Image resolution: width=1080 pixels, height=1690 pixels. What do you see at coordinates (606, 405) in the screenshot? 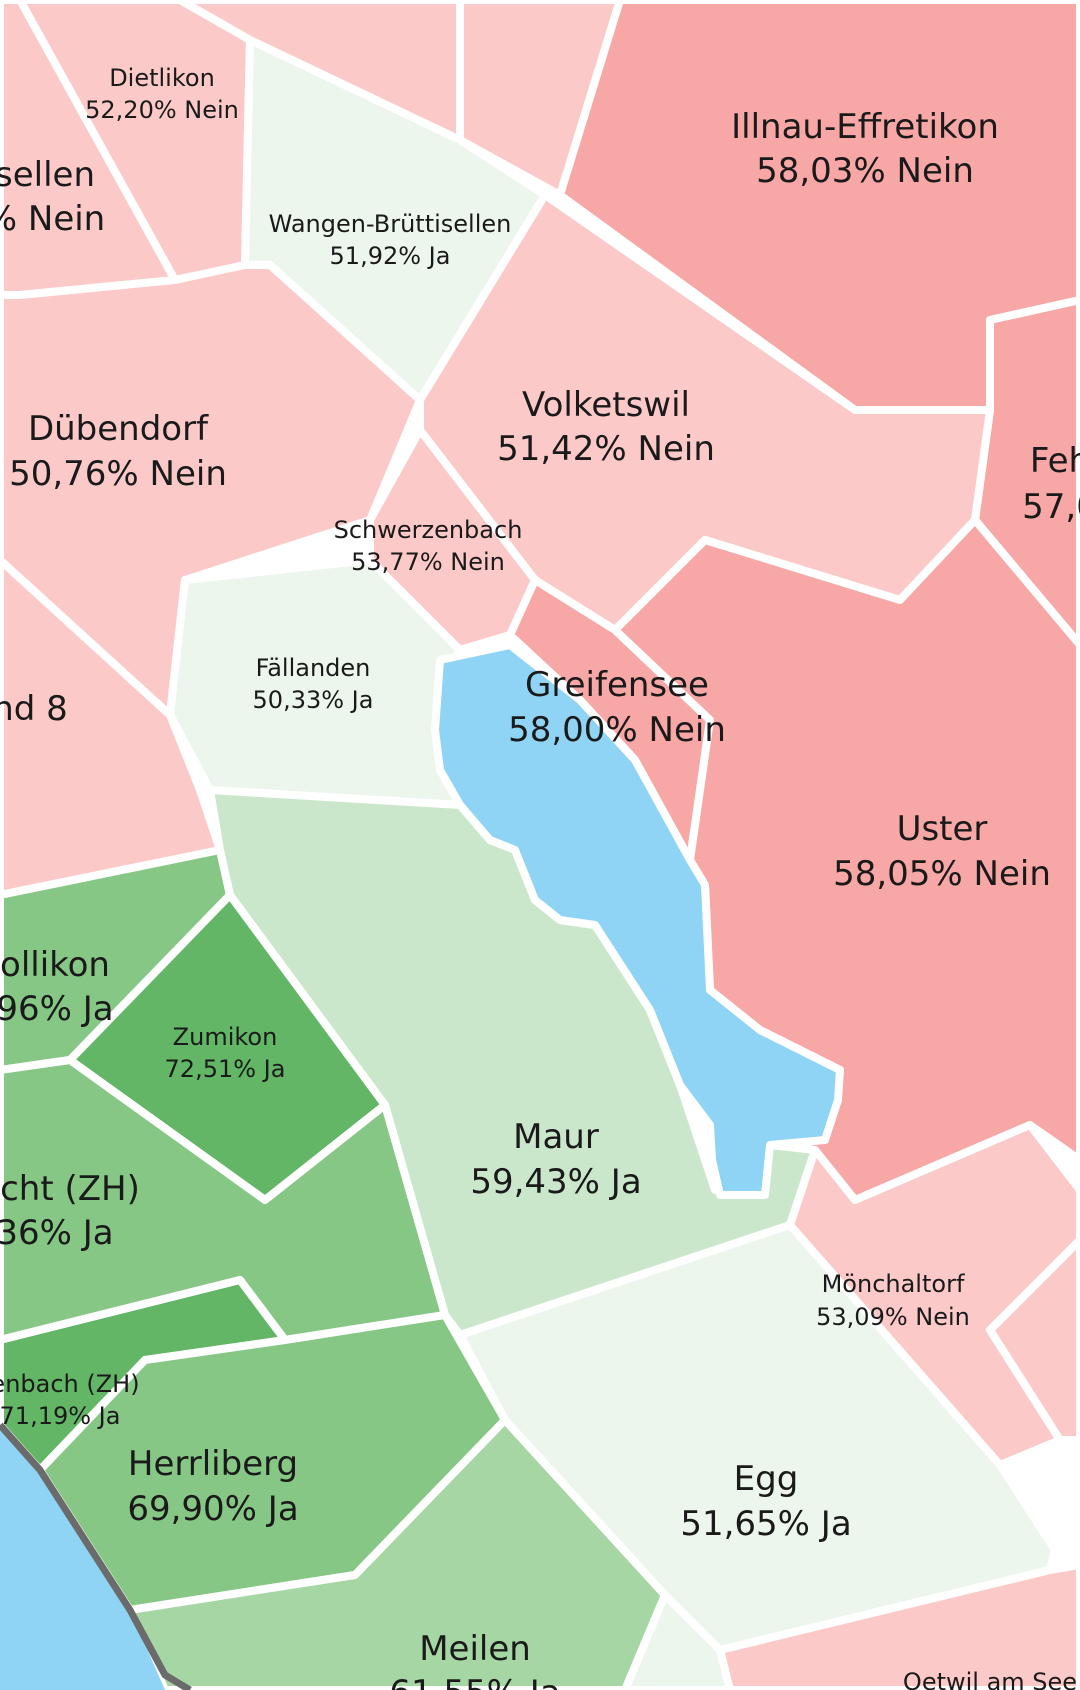
I see `svg-text: Volketswil` at bounding box center [606, 405].